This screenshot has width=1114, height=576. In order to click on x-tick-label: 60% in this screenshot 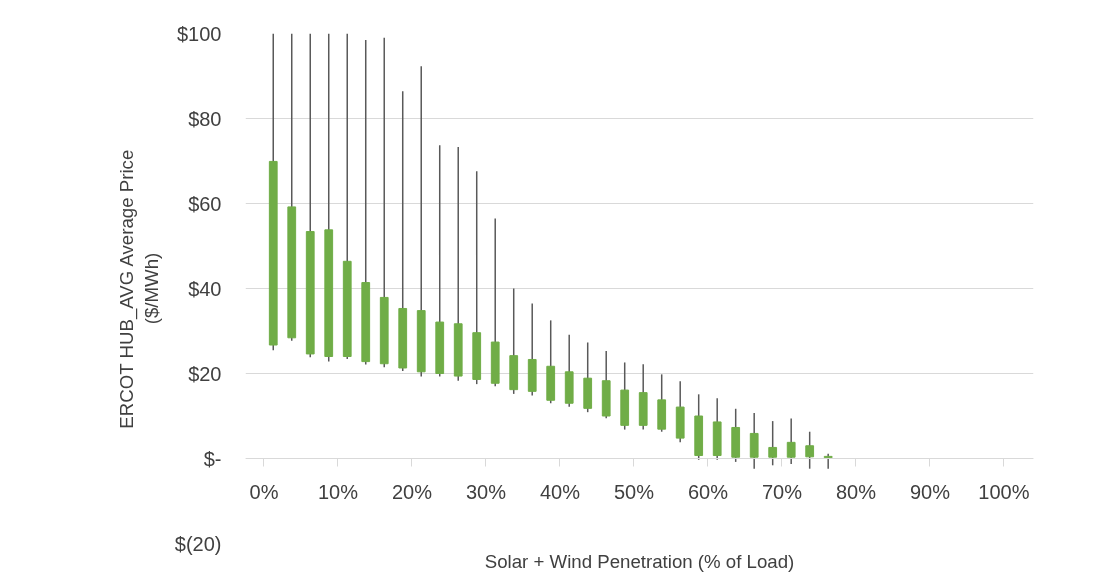, I will do `click(708, 491)`.